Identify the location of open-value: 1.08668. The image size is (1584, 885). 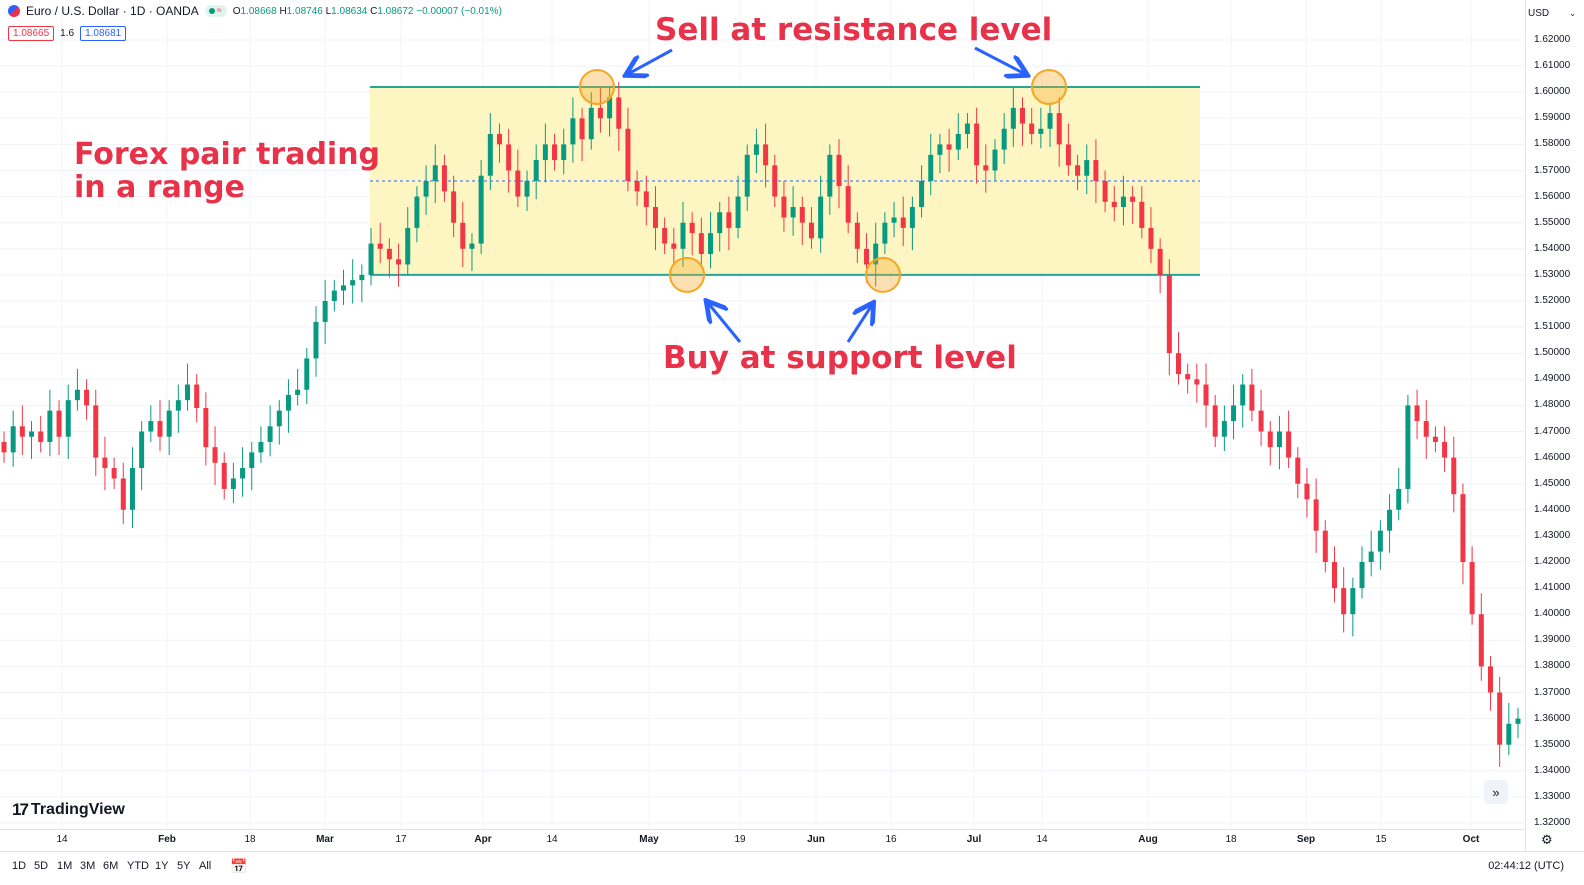
(258, 11).